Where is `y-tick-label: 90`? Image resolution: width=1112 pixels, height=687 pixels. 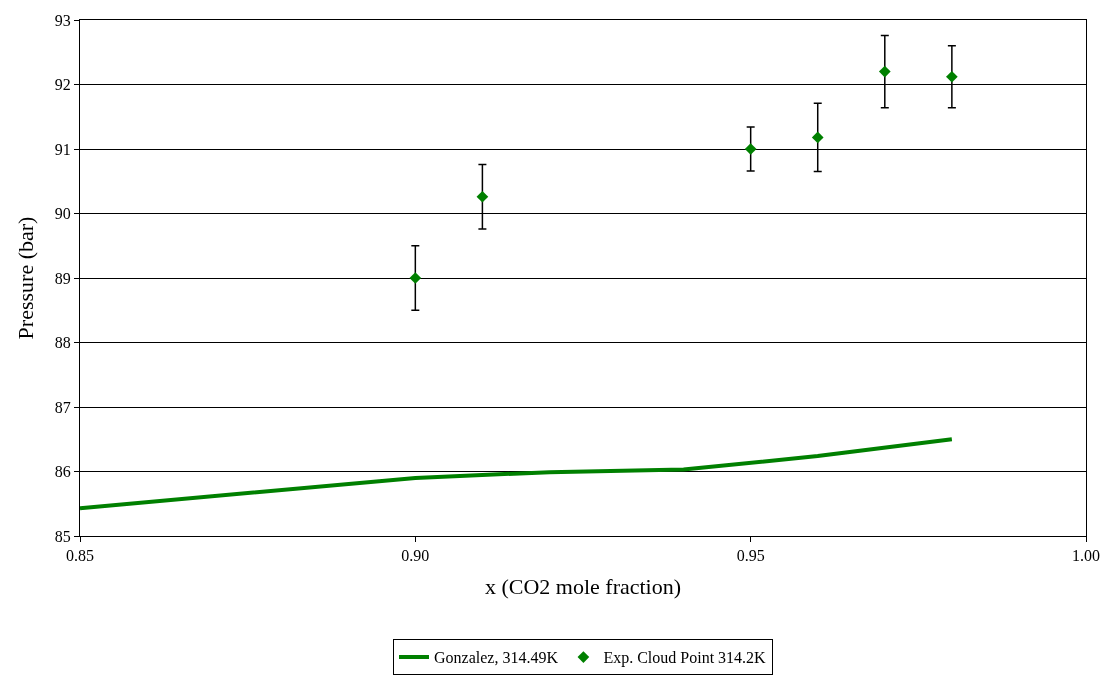
y-tick-label: 90 is located at coordinates (62, 214).